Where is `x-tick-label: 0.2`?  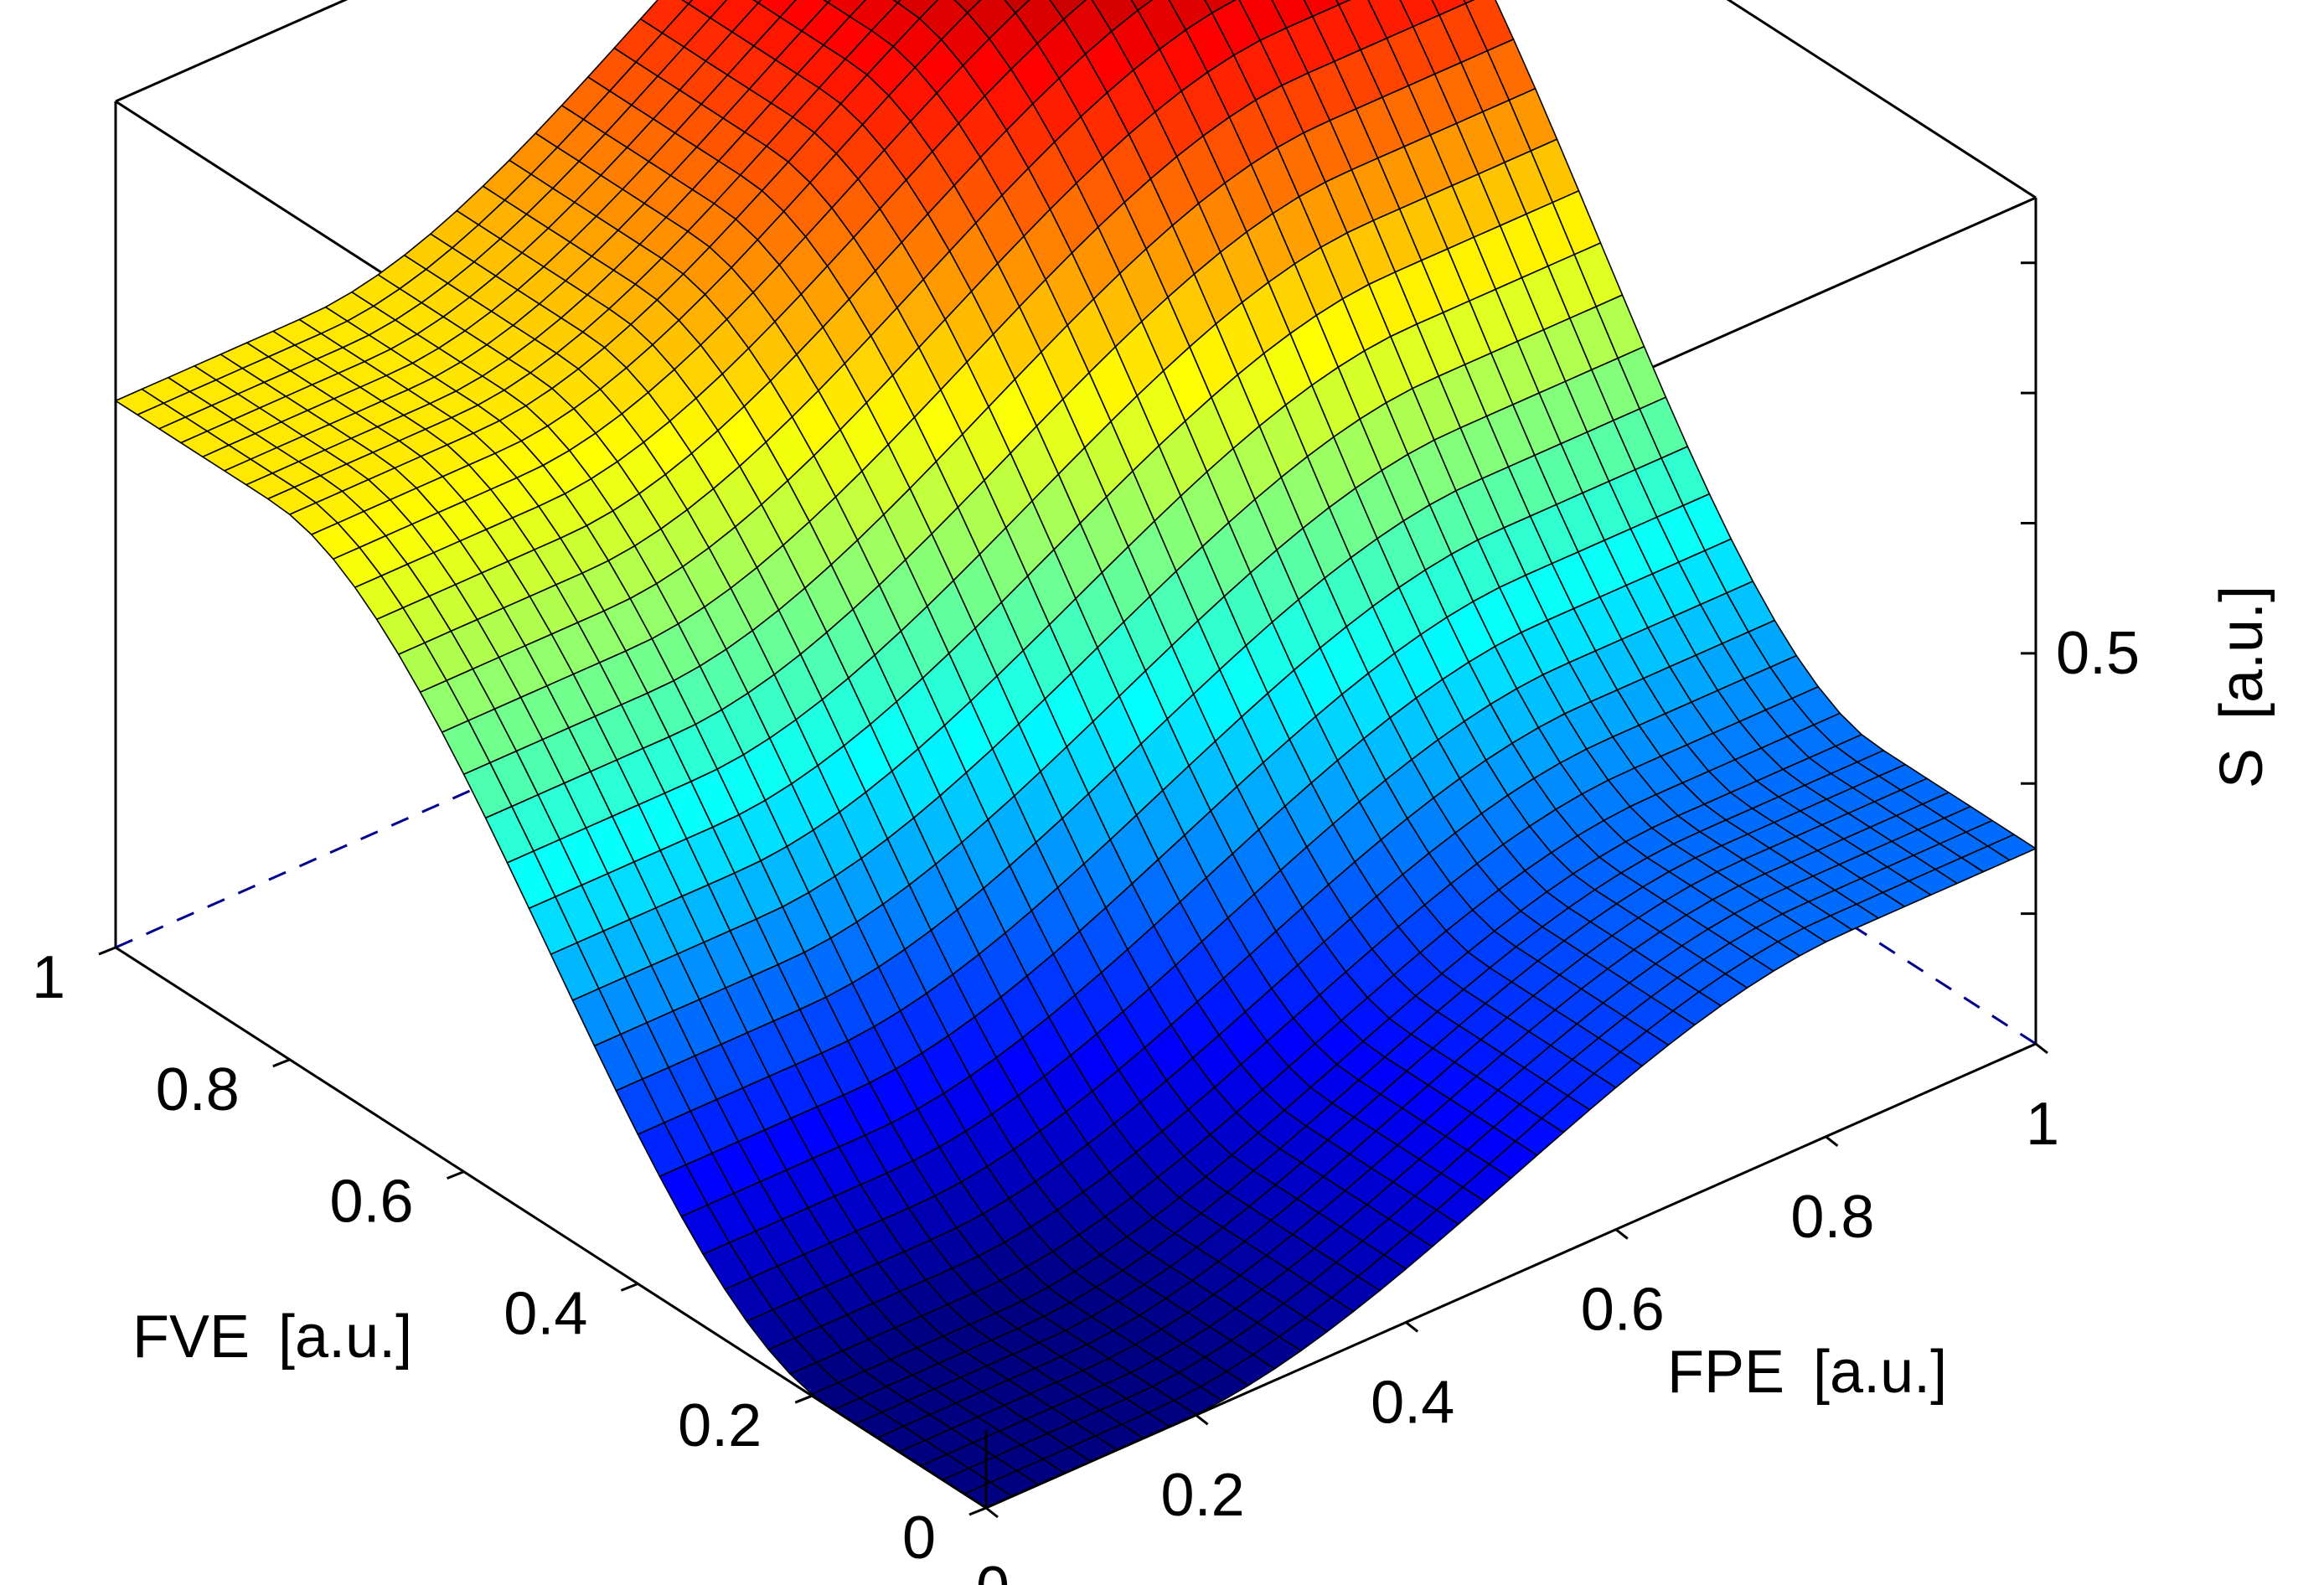
x-tick-label: 0.2 is located at coordinates (1203, 1495).